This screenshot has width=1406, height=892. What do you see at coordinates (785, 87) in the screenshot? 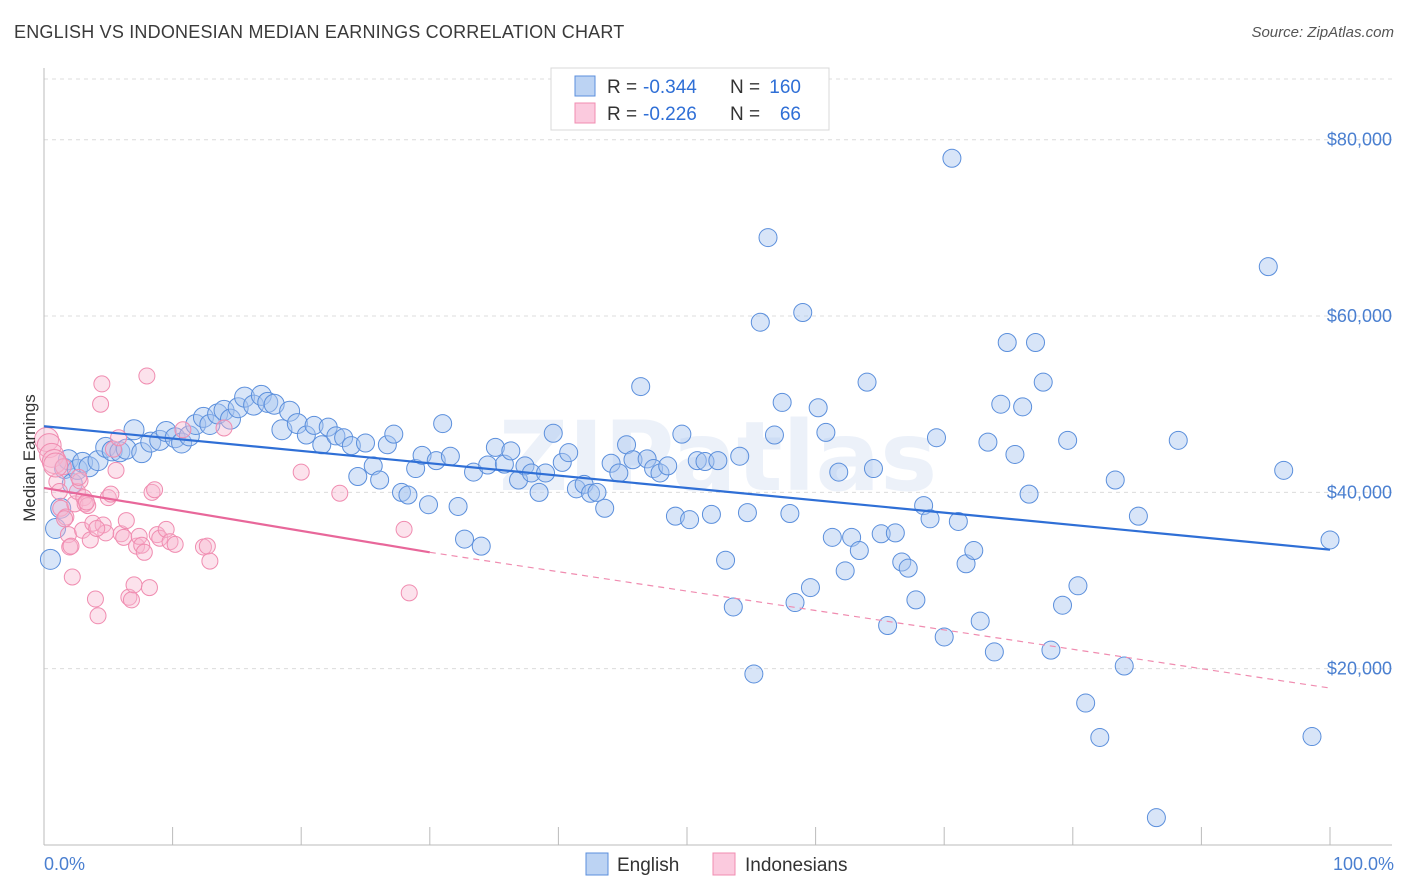
I see `legend-n-value-1: 160` at bounding box center [785, 87].